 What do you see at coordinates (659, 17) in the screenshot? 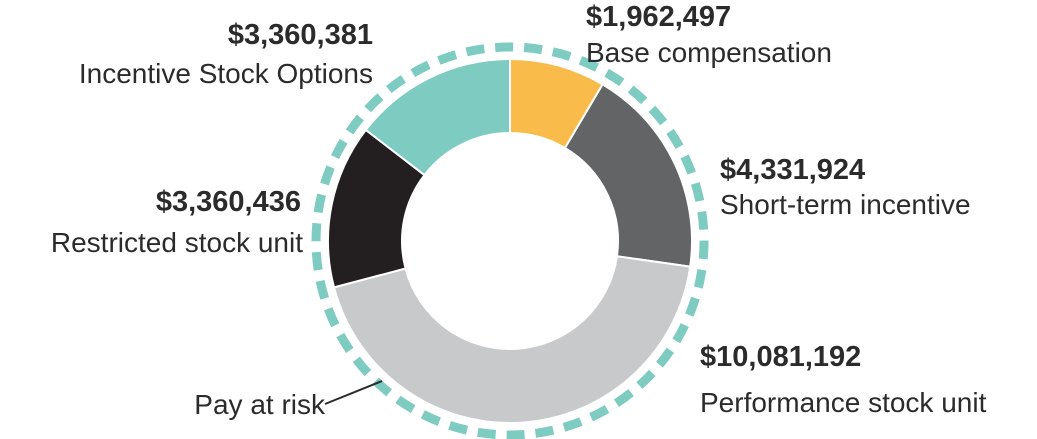
I see `value-label-base-compensation: $1,962,497` at bounding box center [659, 17].